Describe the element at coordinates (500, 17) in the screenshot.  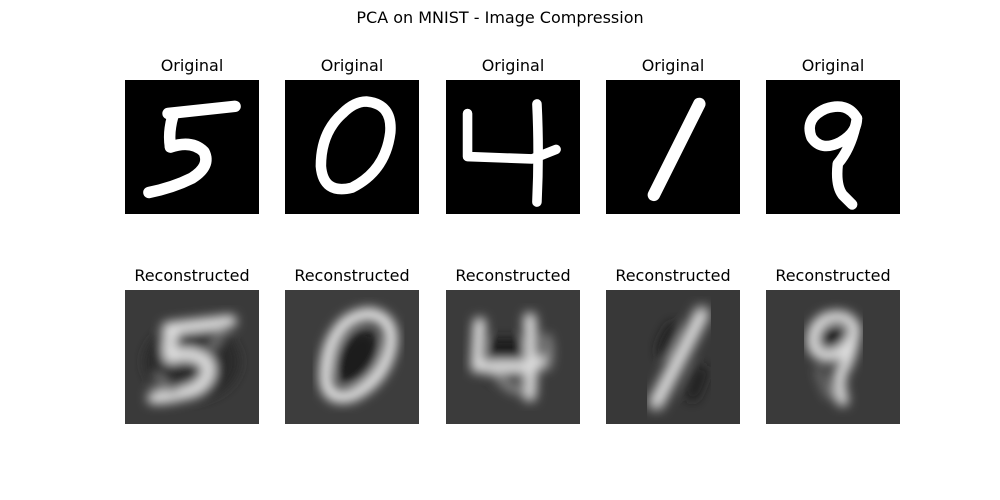
I see `figure-title: PCA on MNIST - Image Compression` at that location.